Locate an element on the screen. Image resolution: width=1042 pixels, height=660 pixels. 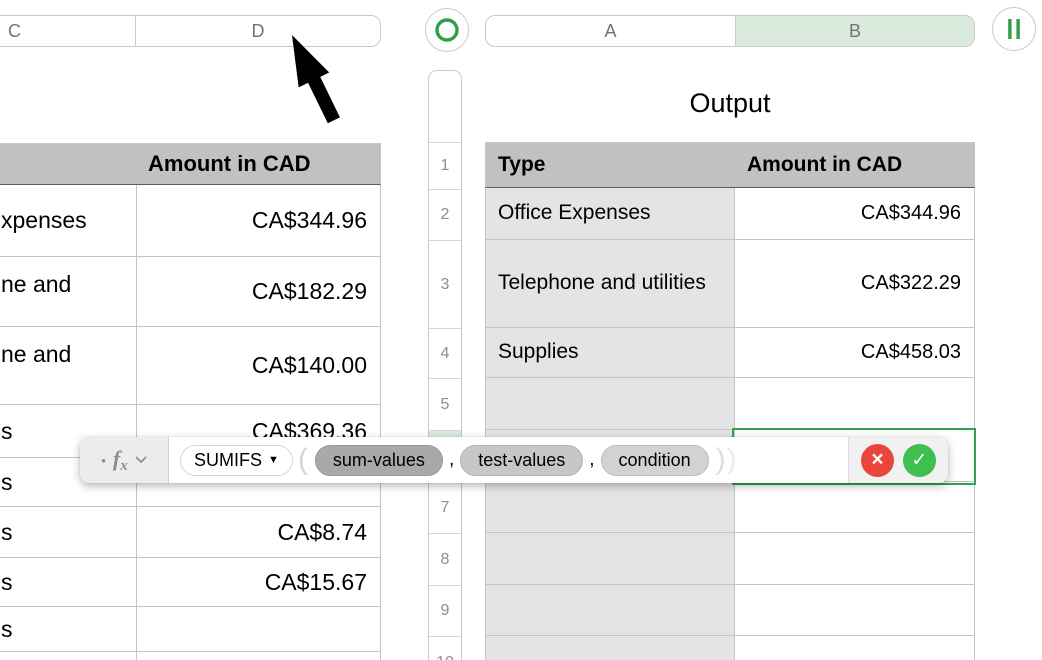
table-row: Telephone and utilities CA$322.29 is located at coordinates (730, 284).